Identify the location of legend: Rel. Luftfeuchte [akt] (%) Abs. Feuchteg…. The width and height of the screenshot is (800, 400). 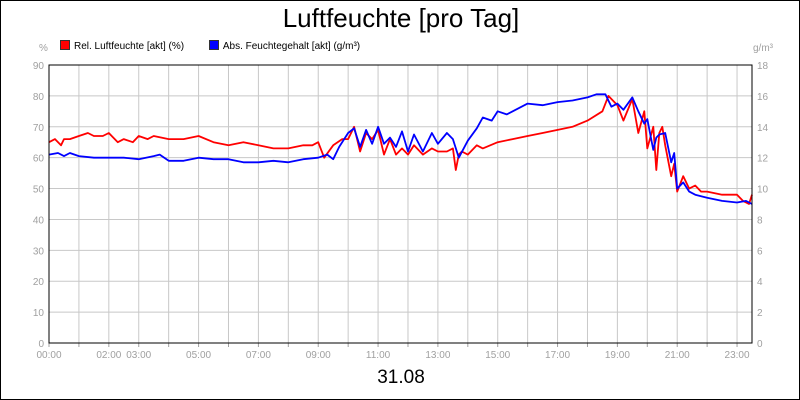
(221, 46).